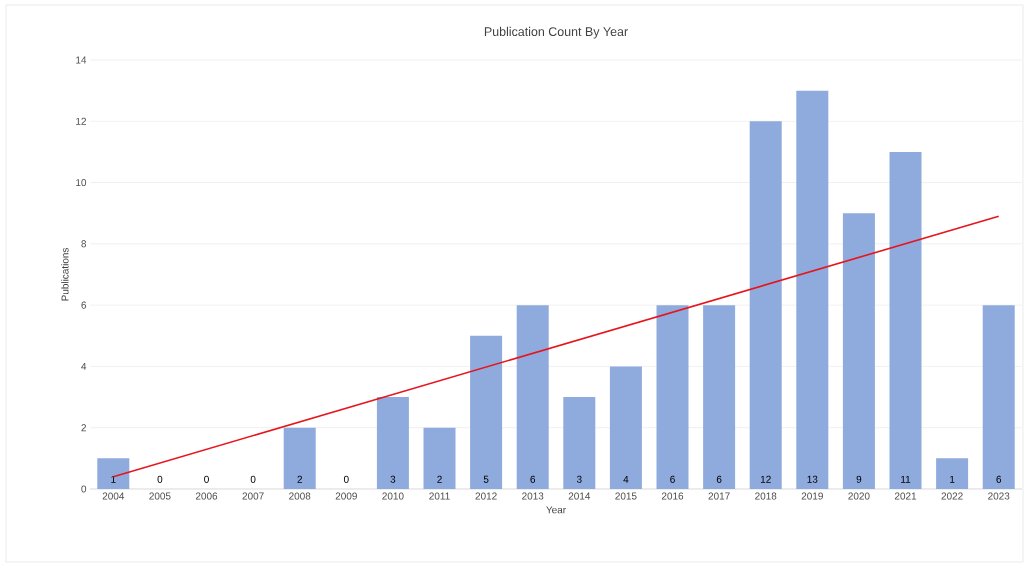 This screenshot has height=565, width=1026. Describe the element at coordinates (113, 496) in the screenshot. I see `x-tick-label: 2004` at that location.